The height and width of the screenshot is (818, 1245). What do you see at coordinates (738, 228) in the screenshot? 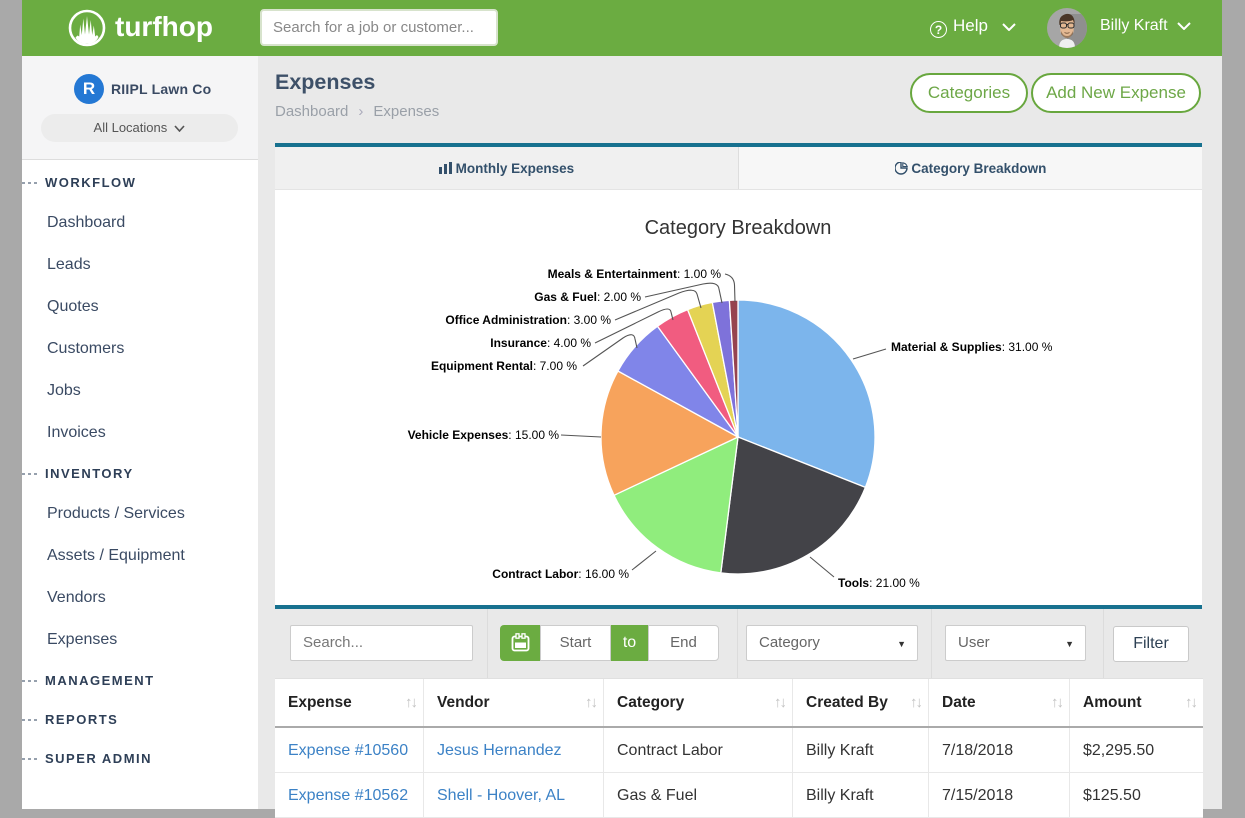
I see `svg-text: Category Breakdown` at bounding box center [738, 228].